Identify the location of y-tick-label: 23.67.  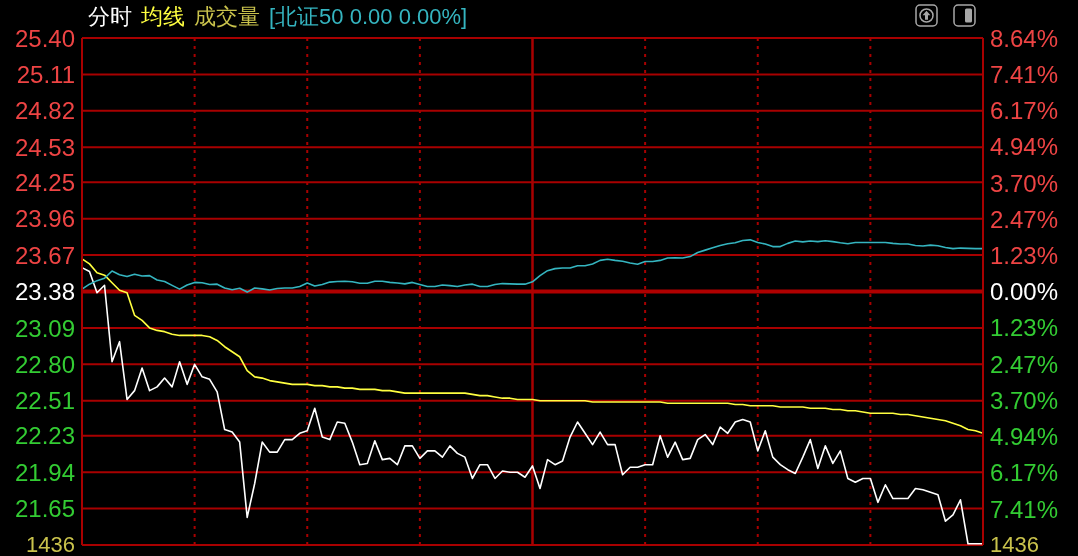
(44, 255).